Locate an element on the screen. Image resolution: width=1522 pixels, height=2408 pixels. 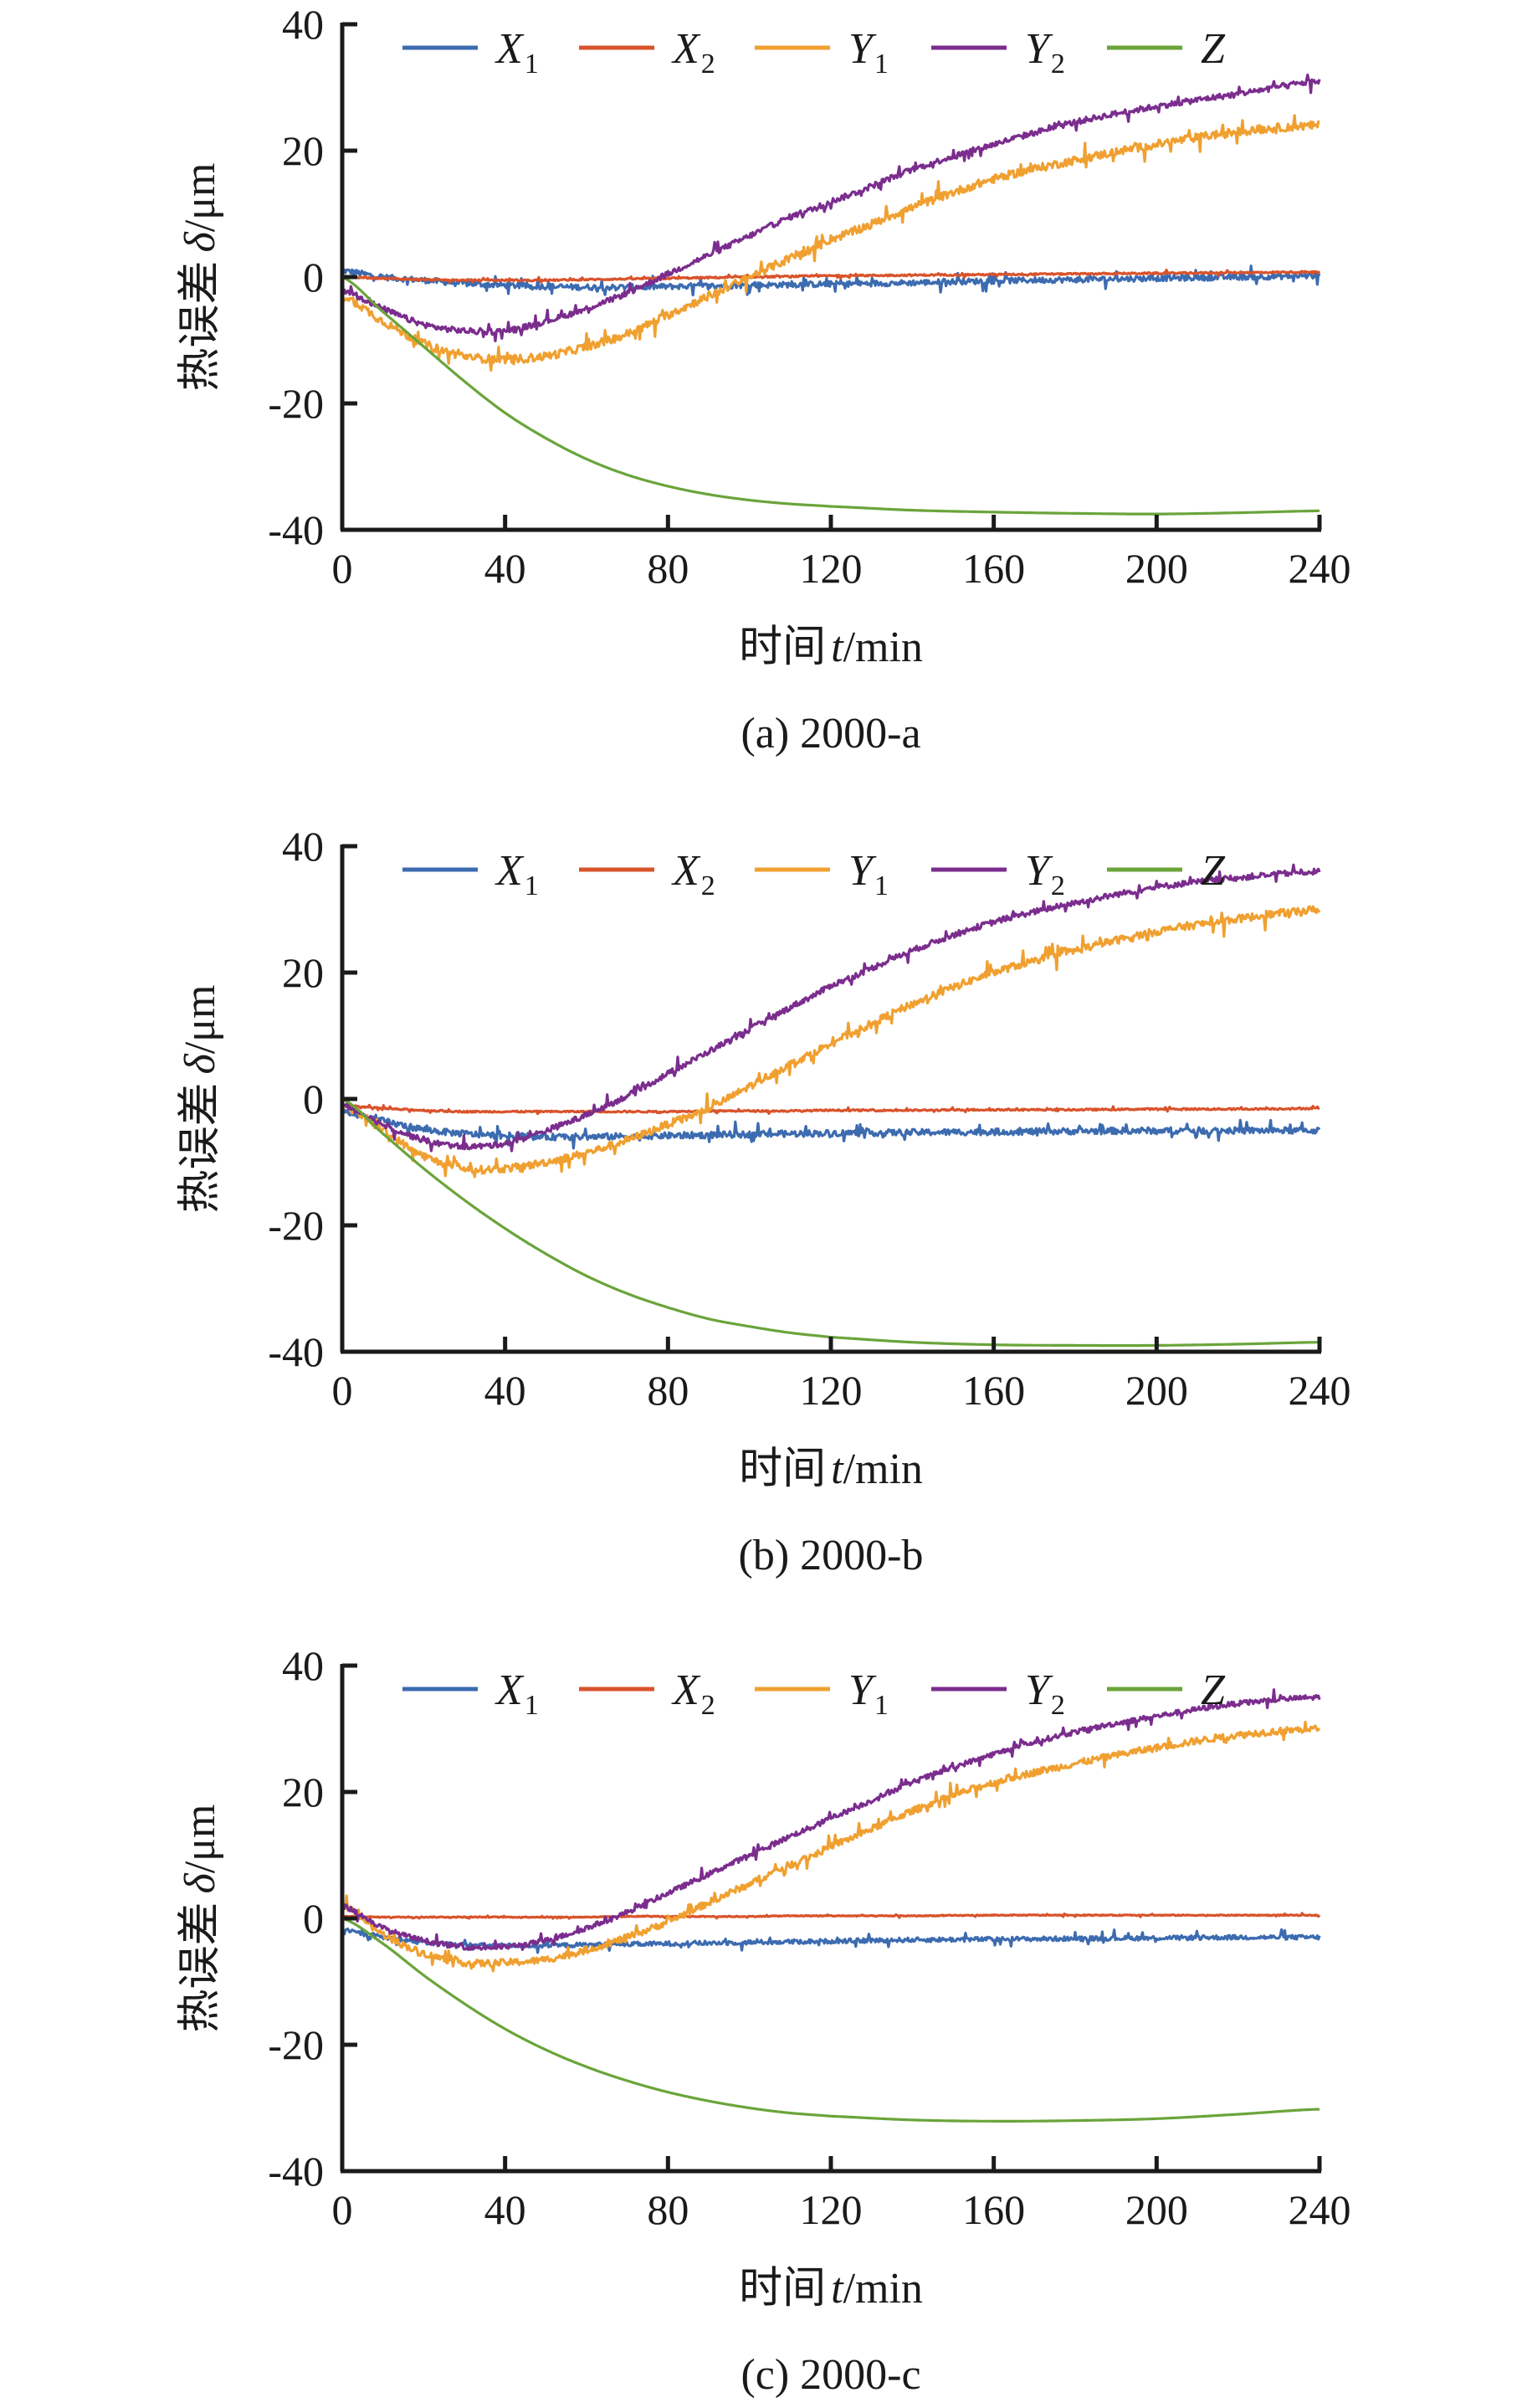
panel-caption: (b) 2000-b is located at coordinates (831, 1555).